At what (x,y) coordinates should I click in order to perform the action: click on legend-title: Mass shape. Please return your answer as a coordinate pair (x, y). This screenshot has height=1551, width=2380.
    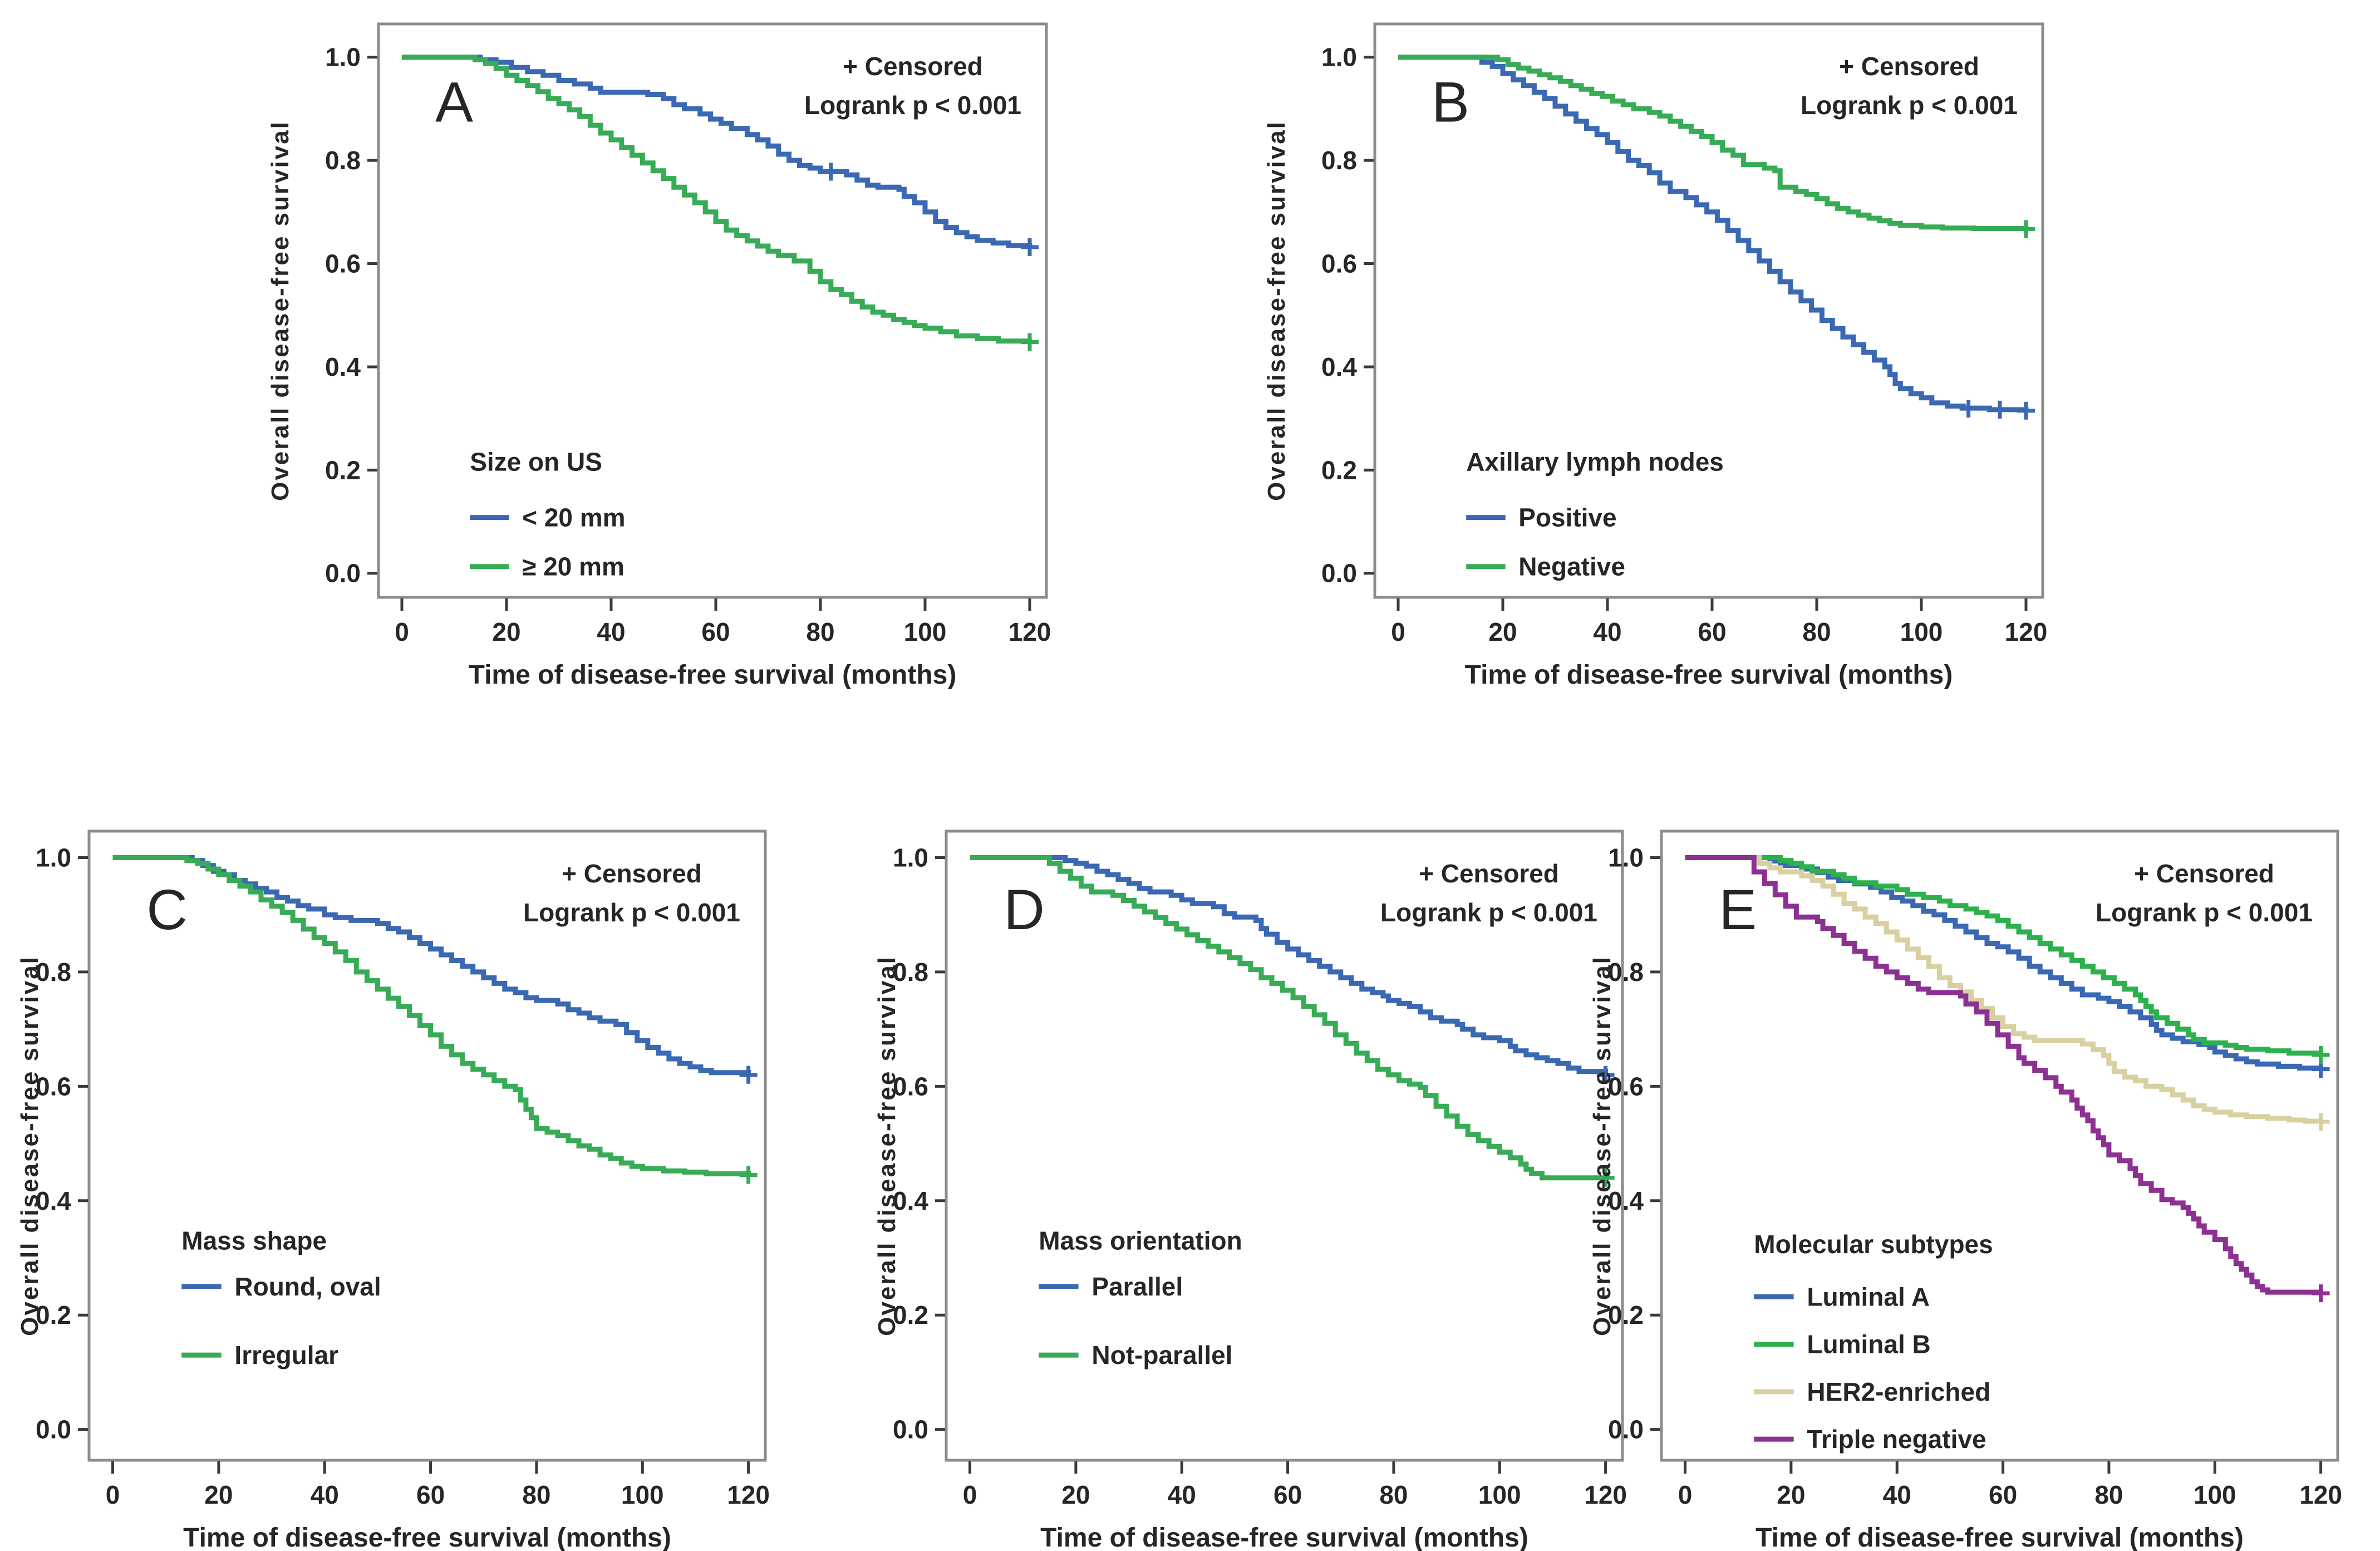
    Looking at the image, I should click on (254, 1240).